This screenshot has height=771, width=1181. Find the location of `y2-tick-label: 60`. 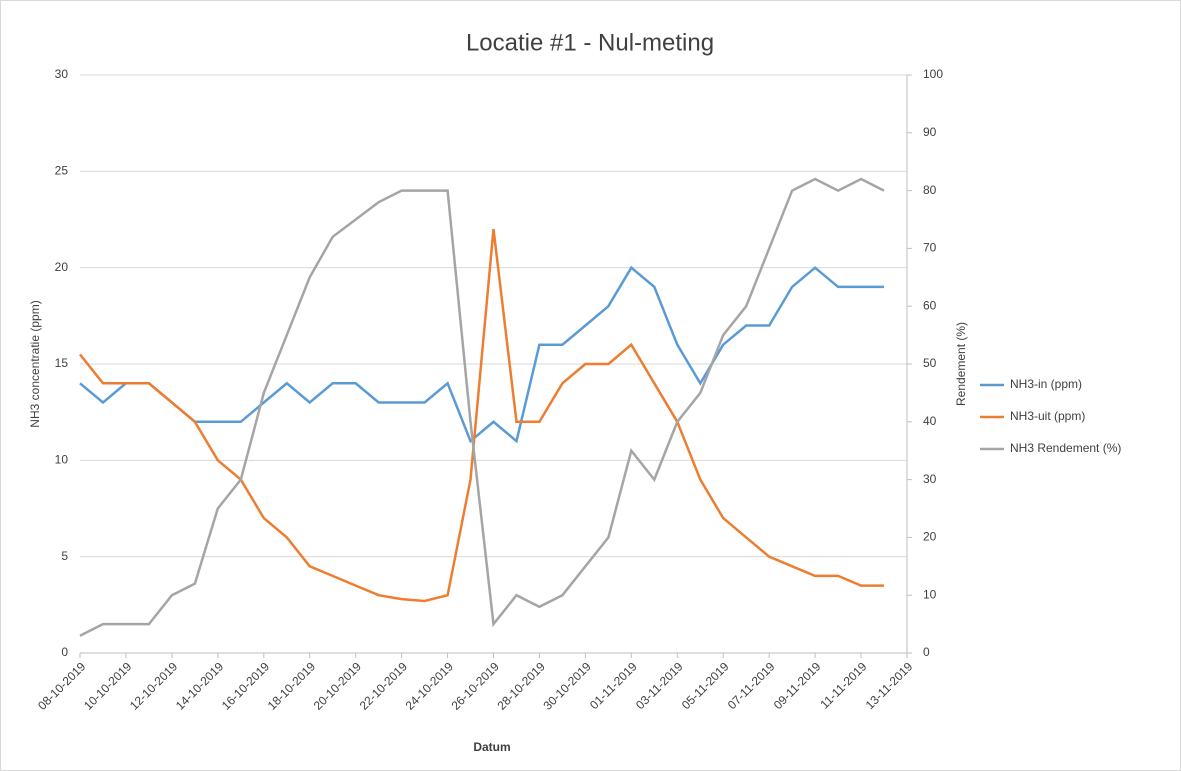

y2-tick-label: 60 is located at coordinates (930, 305).